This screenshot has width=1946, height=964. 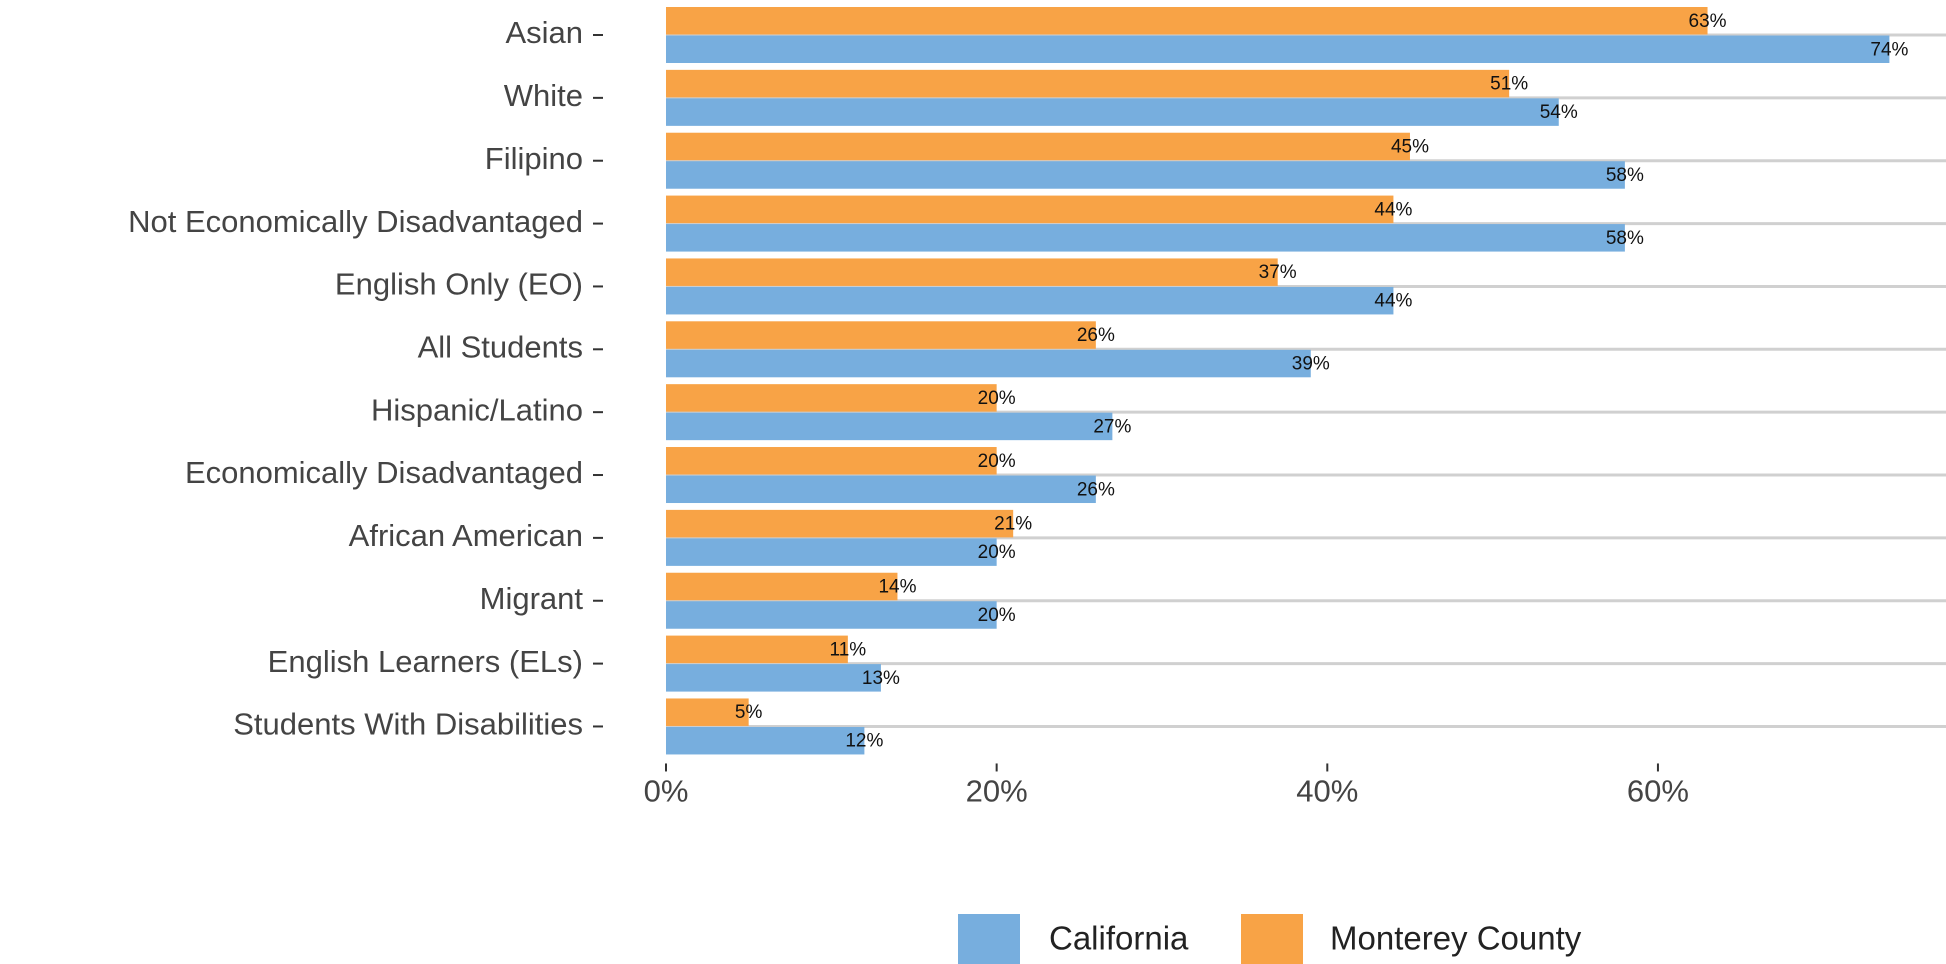 What do you see at coordinates (997, 791) in the screenshot?
I see `x-tick-label: 20%` at bounding box center [997, 791].